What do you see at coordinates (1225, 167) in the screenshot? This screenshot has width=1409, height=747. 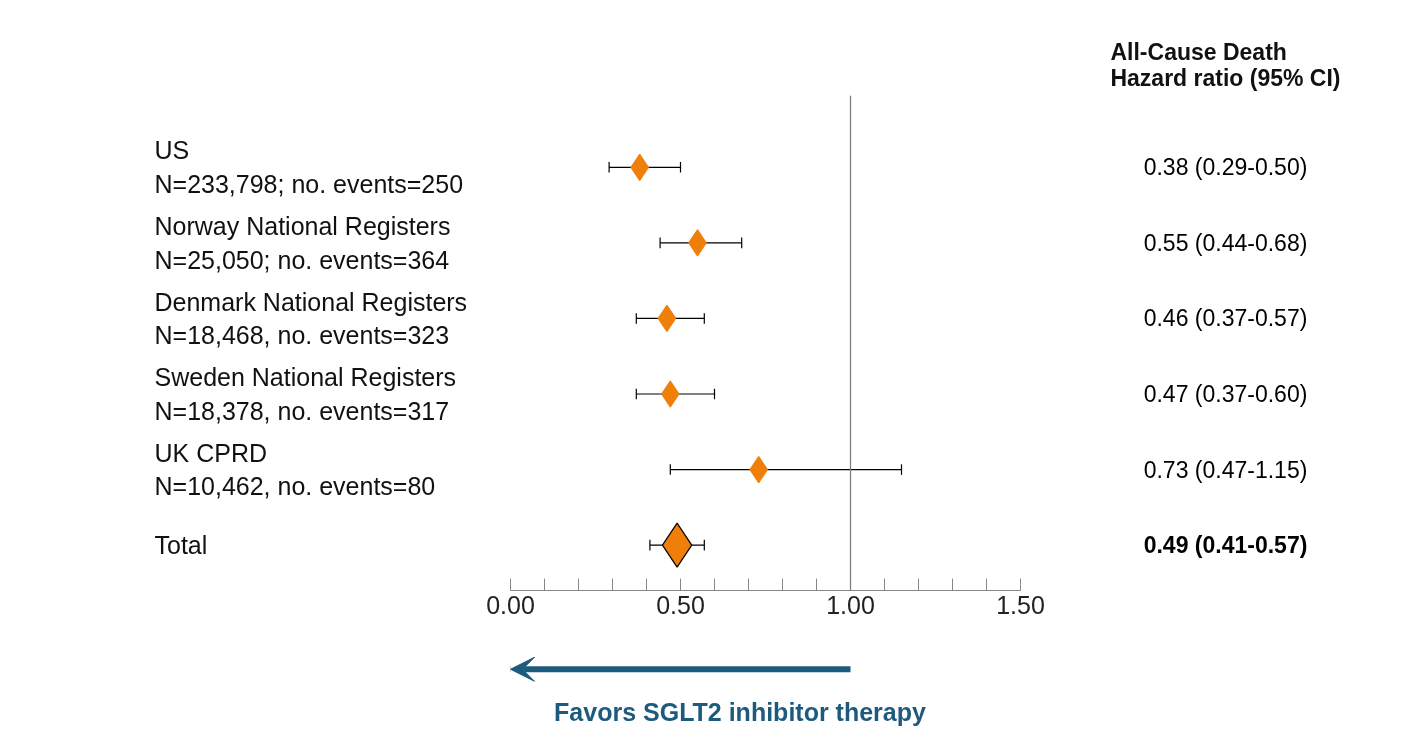 I see `text: 0.38 (0.29-0.50)` at bounding box center [1225, 167].